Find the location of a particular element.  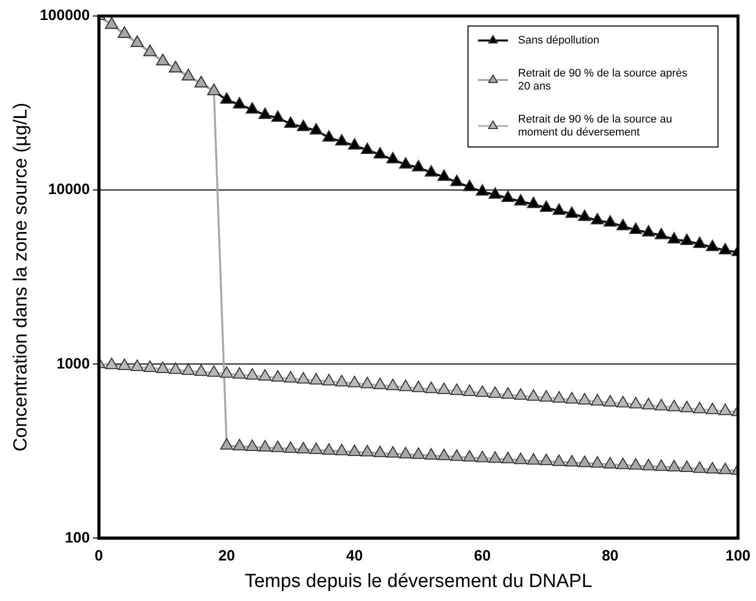

y-tick-label: 10000 is located at coordinates (69, 189).